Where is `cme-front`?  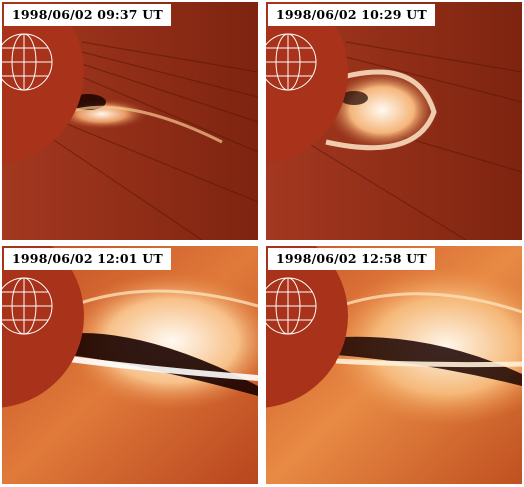
cme-front is located at coordinates (382, 110).